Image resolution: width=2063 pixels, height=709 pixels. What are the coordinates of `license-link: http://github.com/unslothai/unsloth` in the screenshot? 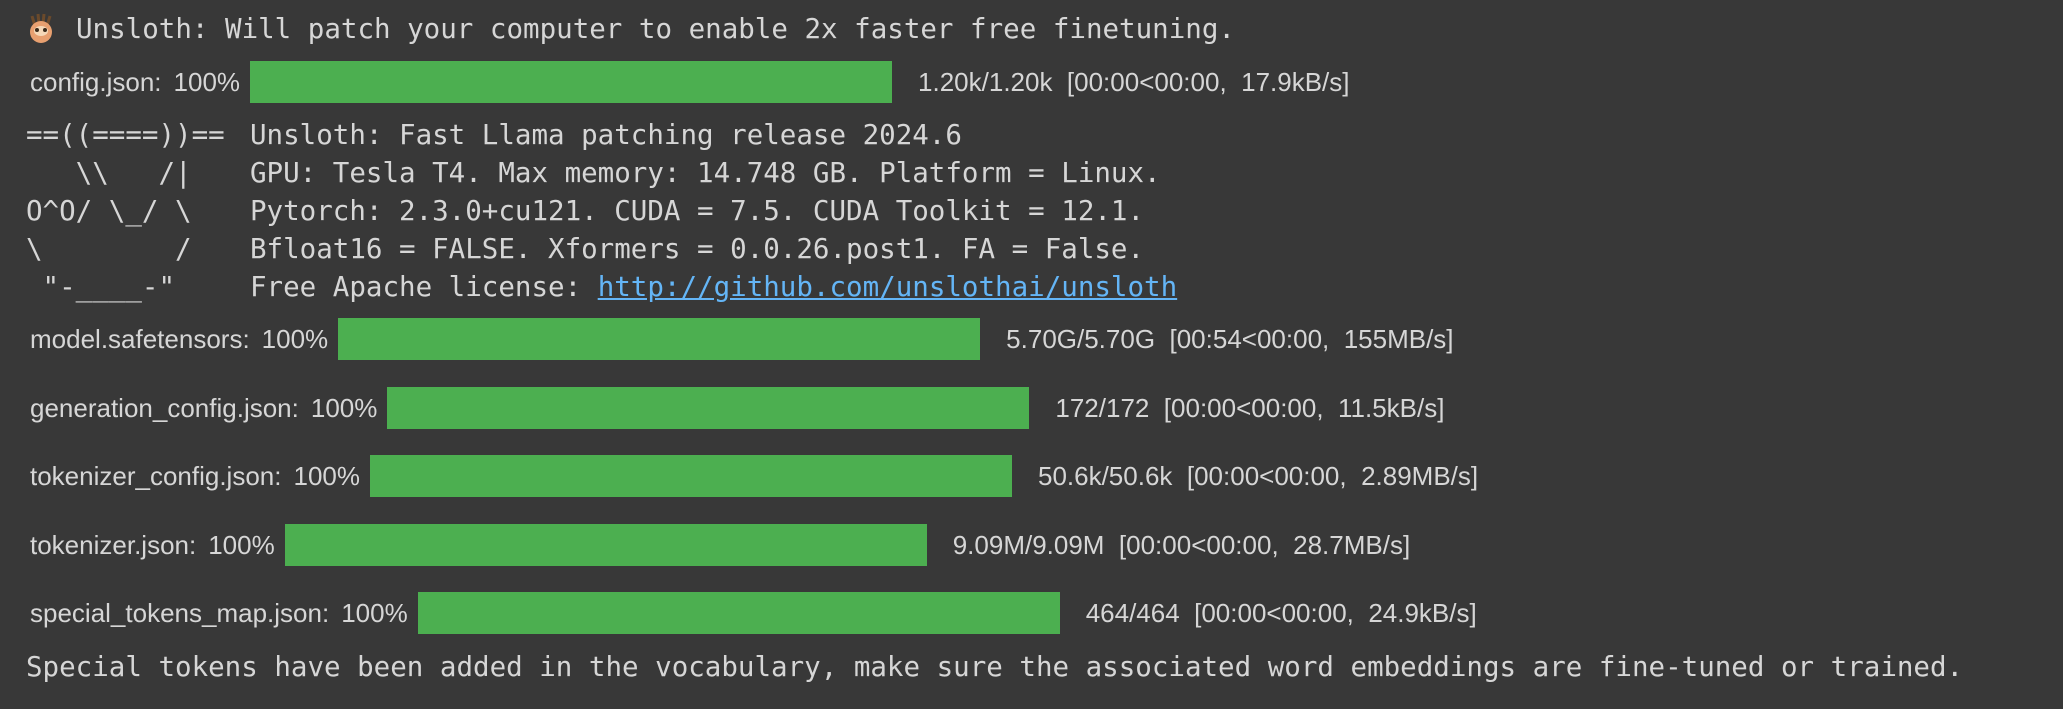 It's located at (887, 287).